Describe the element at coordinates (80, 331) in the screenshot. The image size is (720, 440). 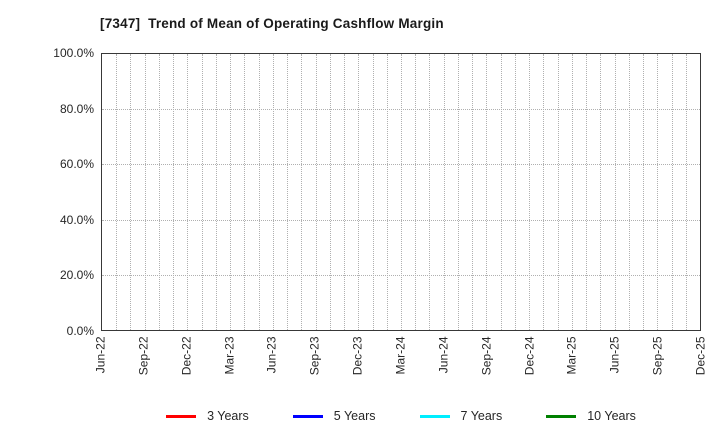
I see `y-tick-label: 0.0%` at that location.